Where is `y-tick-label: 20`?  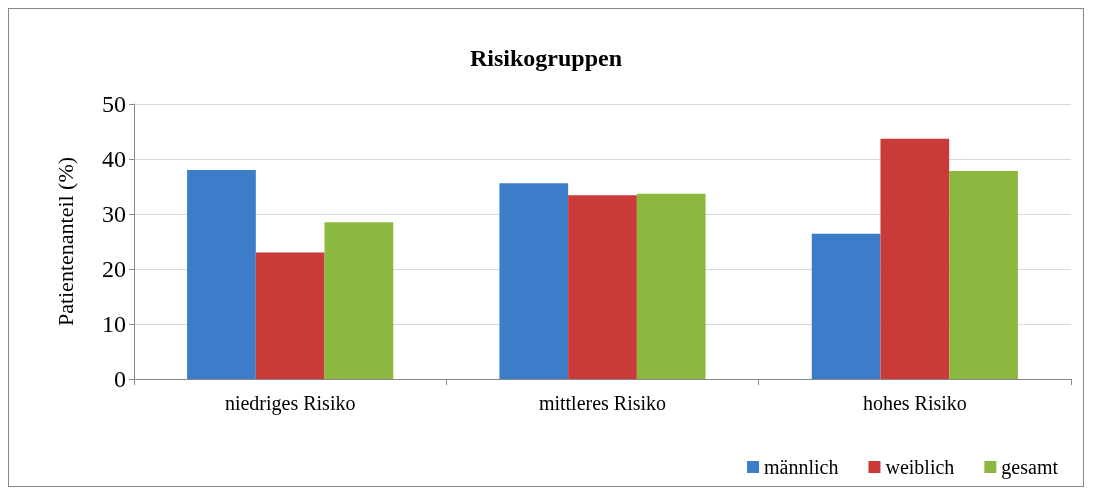 y-tick-label: 20 is located at coordinates (114, 269).